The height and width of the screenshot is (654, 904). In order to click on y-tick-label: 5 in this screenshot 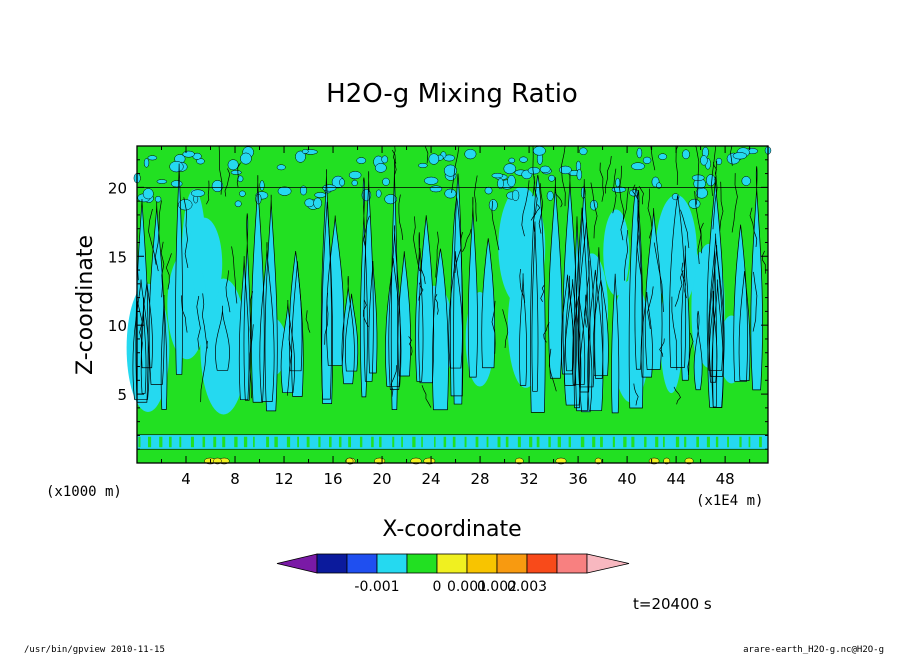, I will do `click(122, 395)`.